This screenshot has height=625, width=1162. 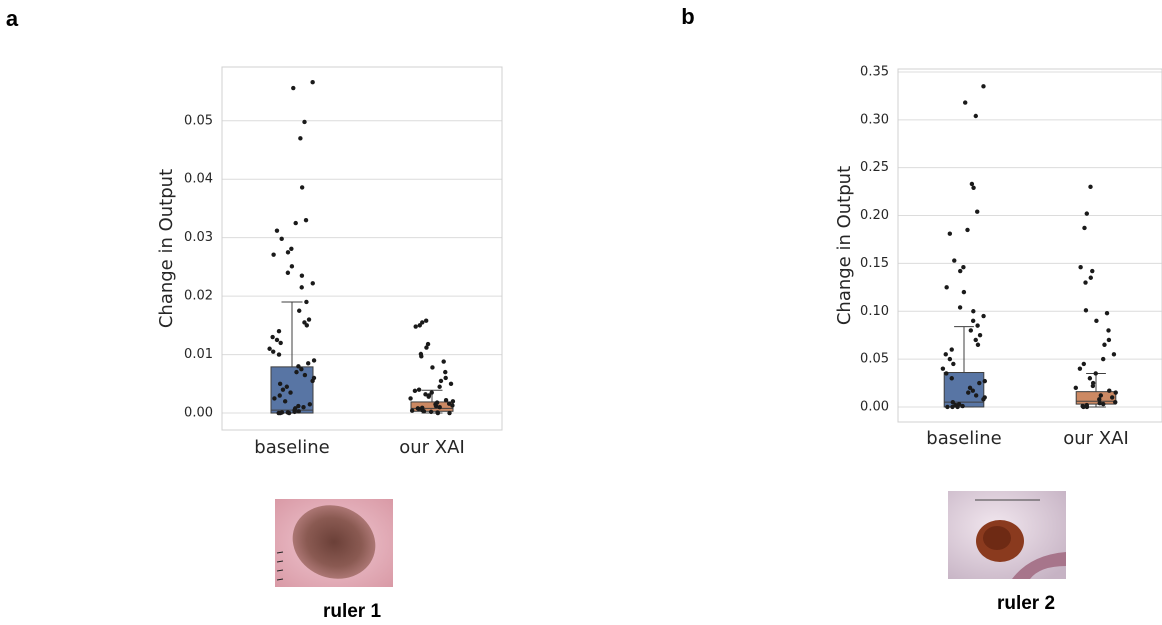 I want to click on thumbnail-a, so click(x=334, y=543).